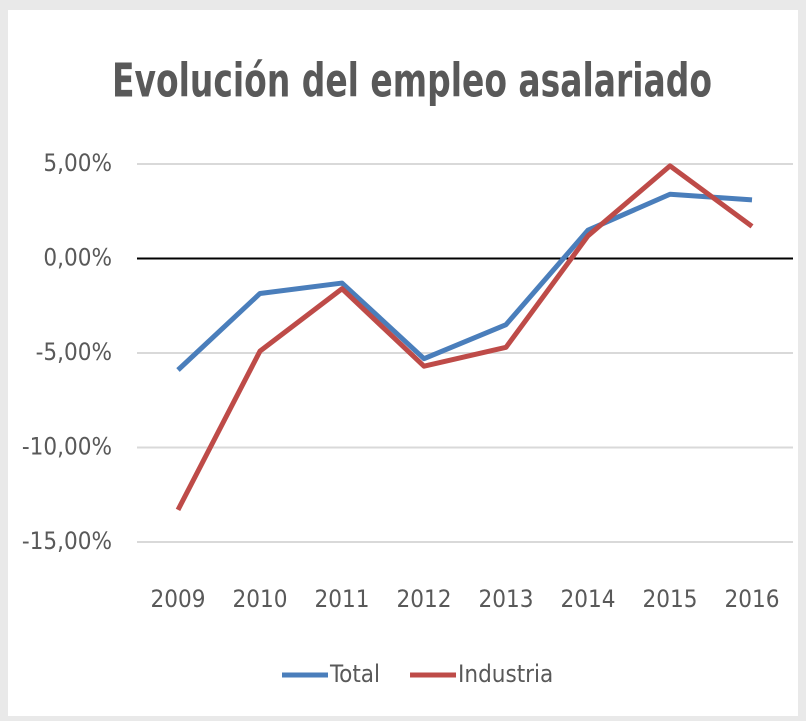  Describe the element at coordinates (424, 599) in the screenshot. I see `x-tick-label: 2012` at that location.